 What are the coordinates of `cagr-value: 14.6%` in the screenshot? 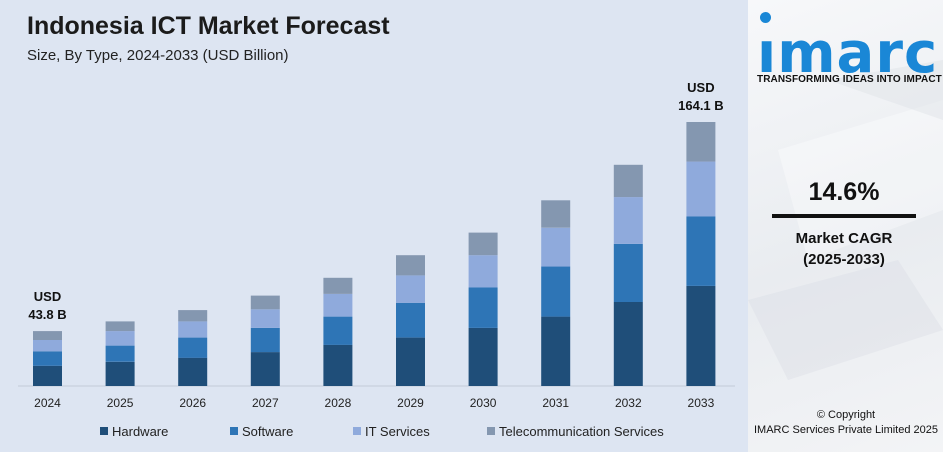 It's located at (844, 192).